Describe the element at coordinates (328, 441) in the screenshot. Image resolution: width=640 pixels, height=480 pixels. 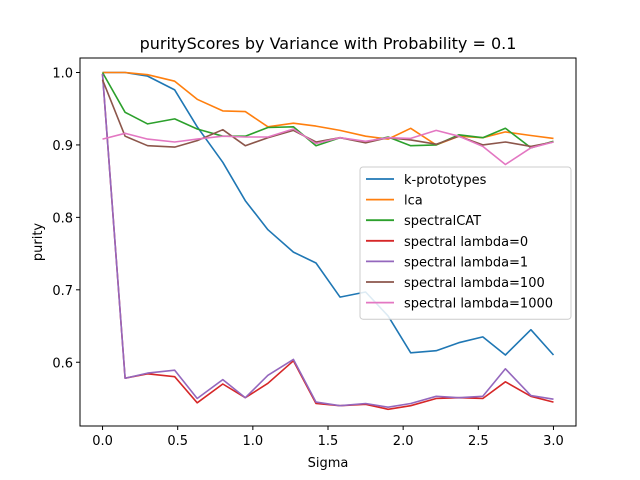
I see `x-tick-label: 1.5` at that location.